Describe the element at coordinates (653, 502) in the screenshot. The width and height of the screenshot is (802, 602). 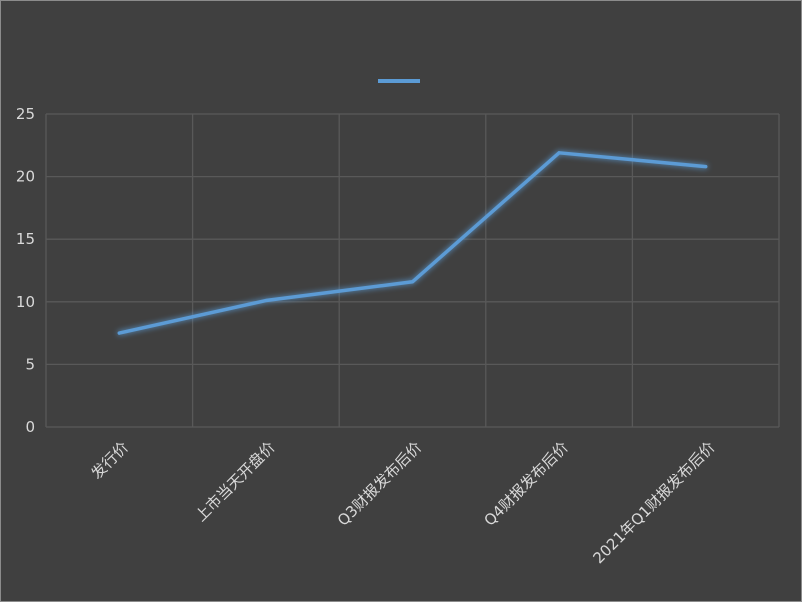
I see `x-tick-label: 2021年Q1财报发布后价` at that location.